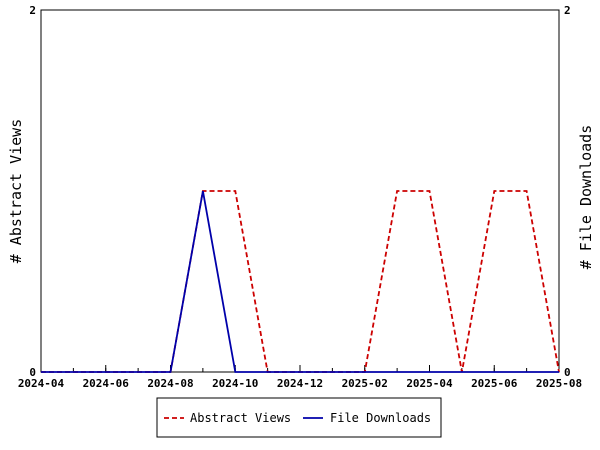  I want to click on legend-label-abstract-views: Abstract Views, so click(240, 418).